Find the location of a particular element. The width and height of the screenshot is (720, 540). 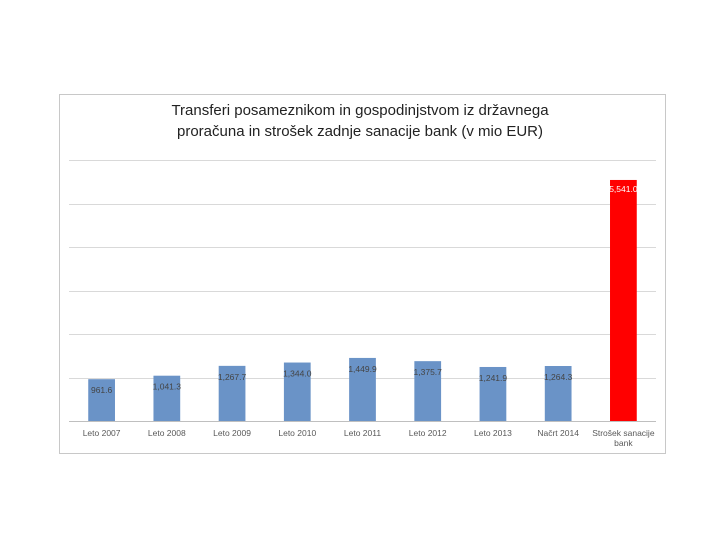

x-tick-label: Strošek sanacije bank is located at coordinates (623, 438).